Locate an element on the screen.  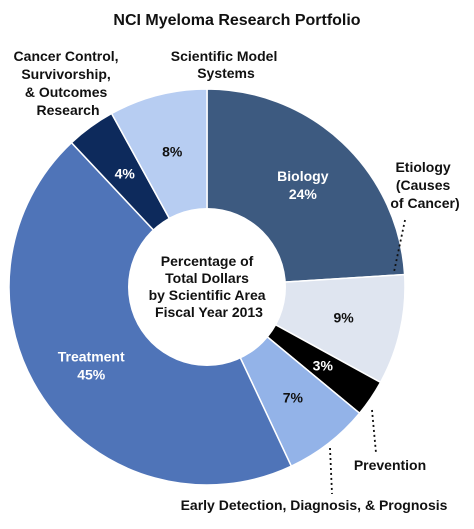
label-cancer-control-line-4: Research is located at coordinates (67, 110).